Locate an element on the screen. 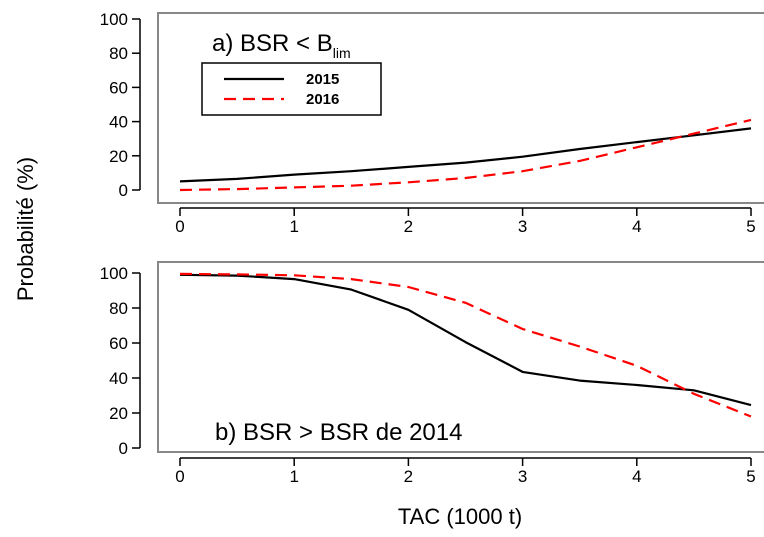  legend: 2015 2016 is located at coordinates (291, 89).